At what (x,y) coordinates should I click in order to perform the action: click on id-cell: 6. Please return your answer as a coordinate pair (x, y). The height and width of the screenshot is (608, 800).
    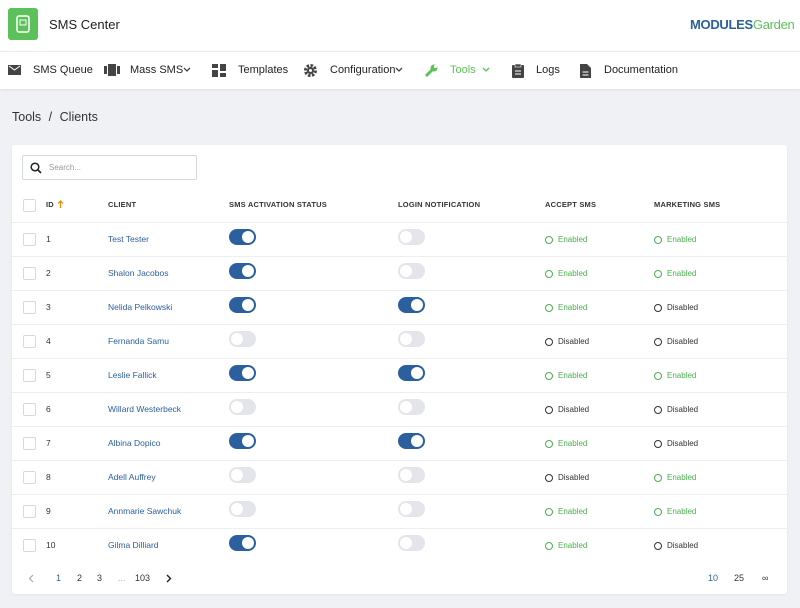
    Looking at the image, I should click on (48, 409).